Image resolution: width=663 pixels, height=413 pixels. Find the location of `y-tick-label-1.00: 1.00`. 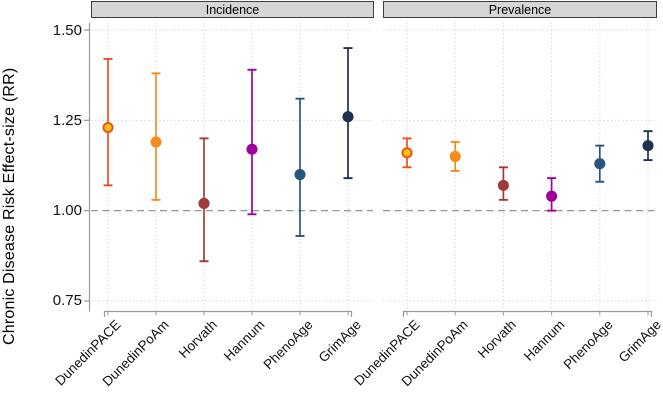

y-tick-label-1.00: 1.00 is located at coordinates (67, 211).